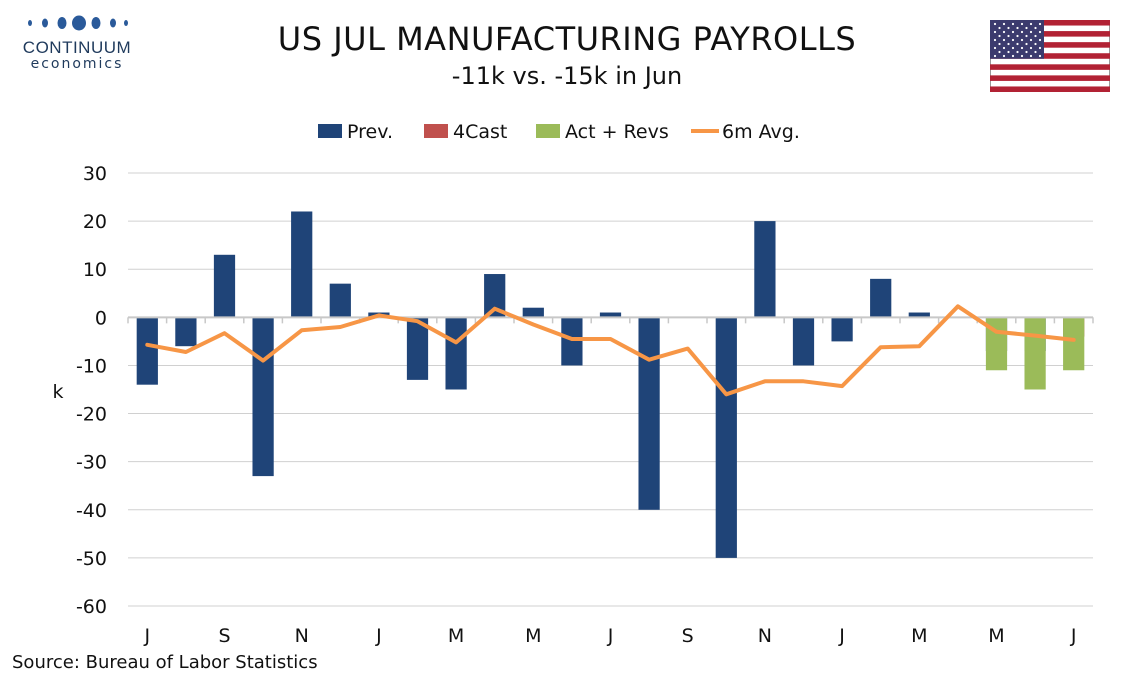 The height and width of the screenshot is (680, 1134). I want to click on y-tick-label: 30, so click(95, 174).